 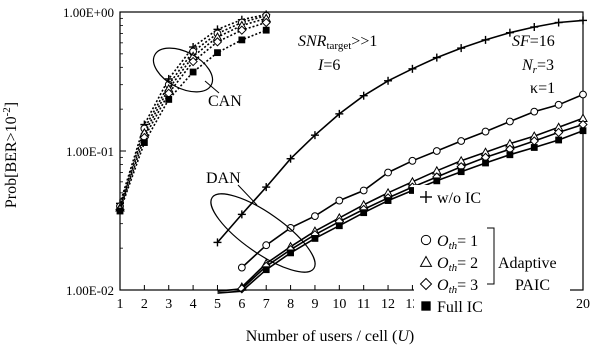 What do you see at coordinates (314, 304) in the screenshot?
I see `x-tick-label: 9` at bounding box center [314, 304].